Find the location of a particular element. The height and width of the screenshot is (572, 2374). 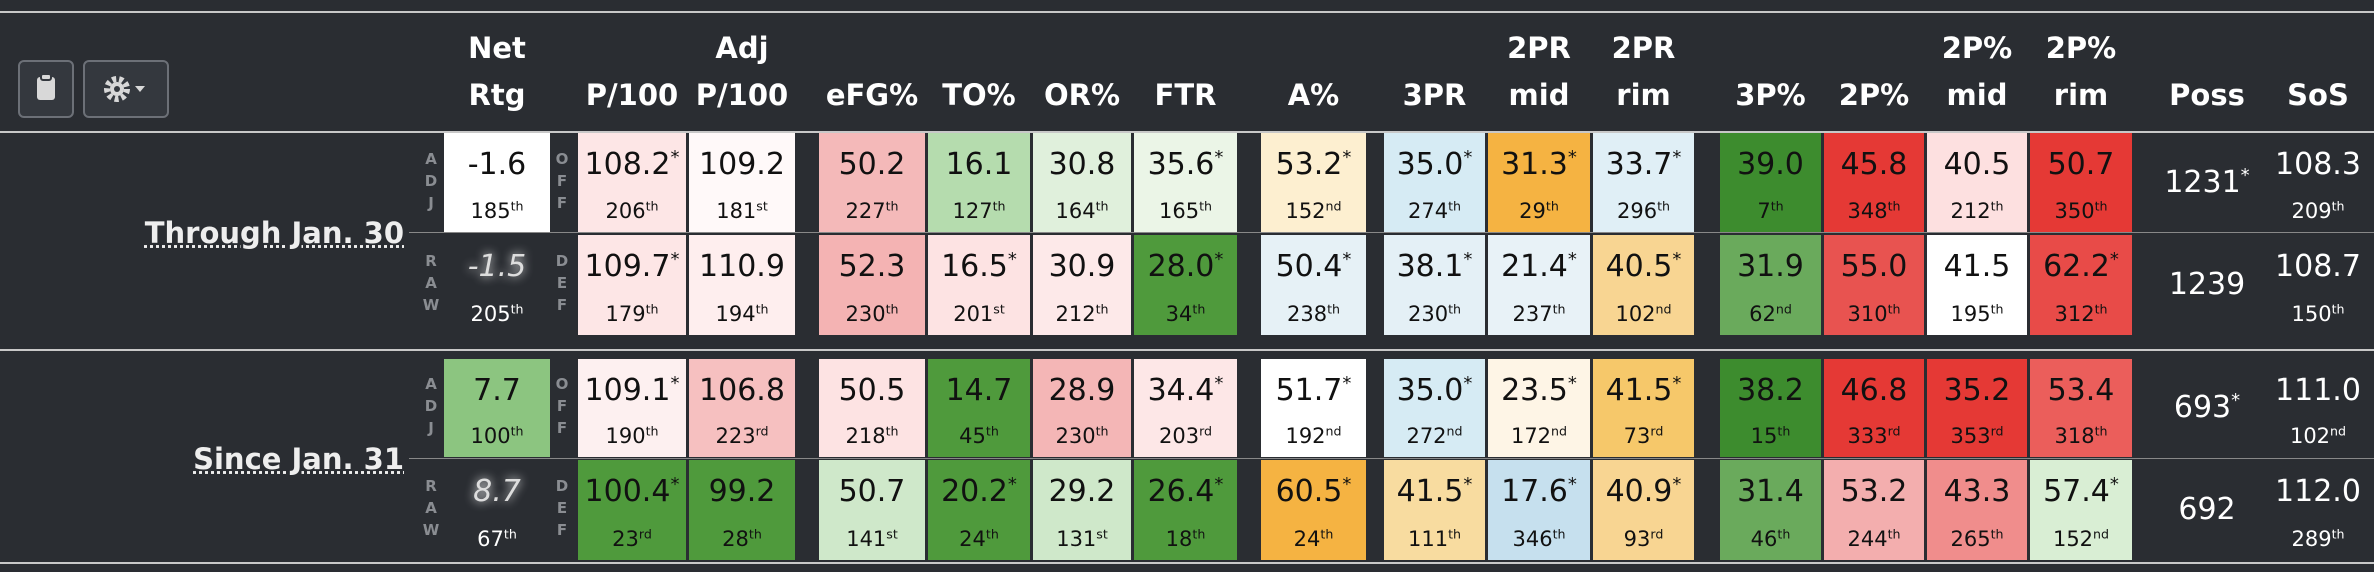

stat-value: 50.7 is located at coordinates (2081, 165).